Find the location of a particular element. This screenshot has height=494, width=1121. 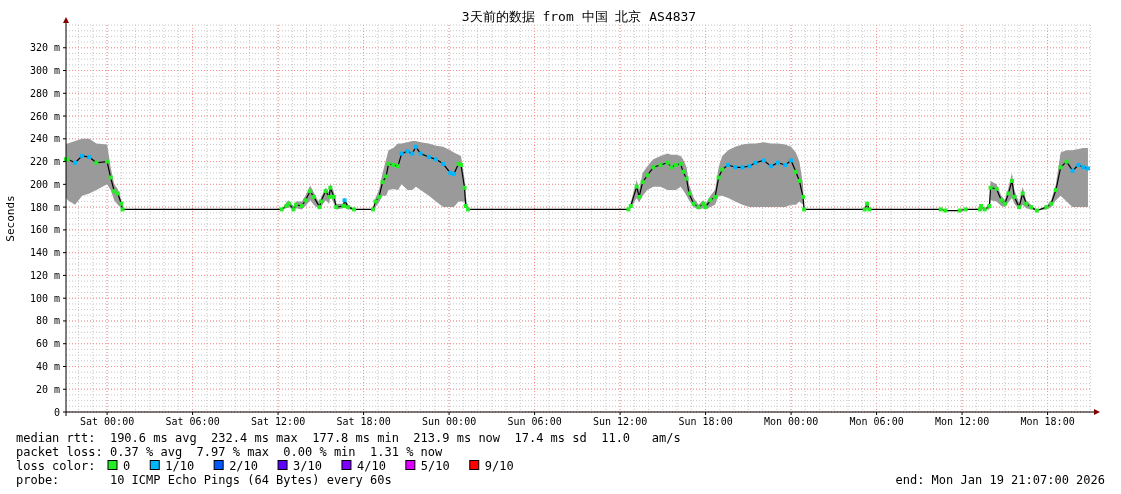

x-tick-label: Sun 00:00 is located at coordinates (449, 421).